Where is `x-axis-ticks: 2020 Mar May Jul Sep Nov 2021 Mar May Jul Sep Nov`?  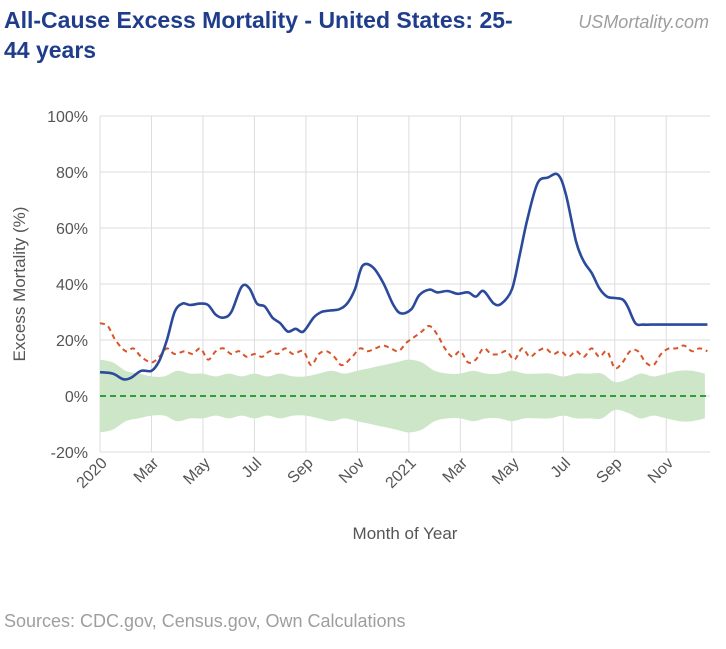
x-axis-ticks: 2020 Mar May Jul Sep Nov 2021 Mar May Jul Sep Nov is located at coordinates (375, 473).